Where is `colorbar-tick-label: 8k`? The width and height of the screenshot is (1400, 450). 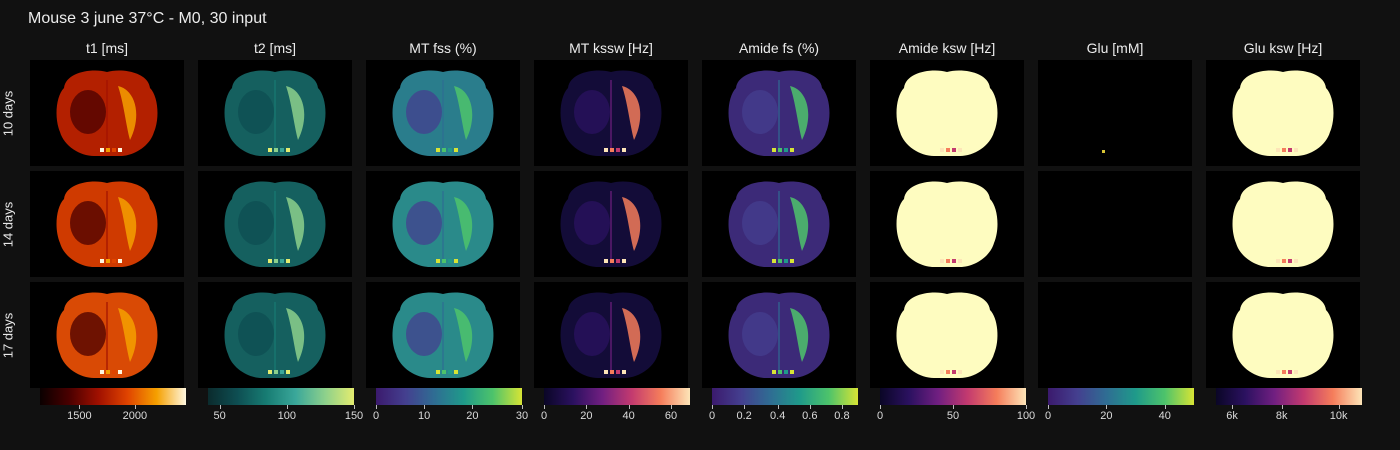 colorbar-tick-label: 8k is located at coordinates (1281, 416).